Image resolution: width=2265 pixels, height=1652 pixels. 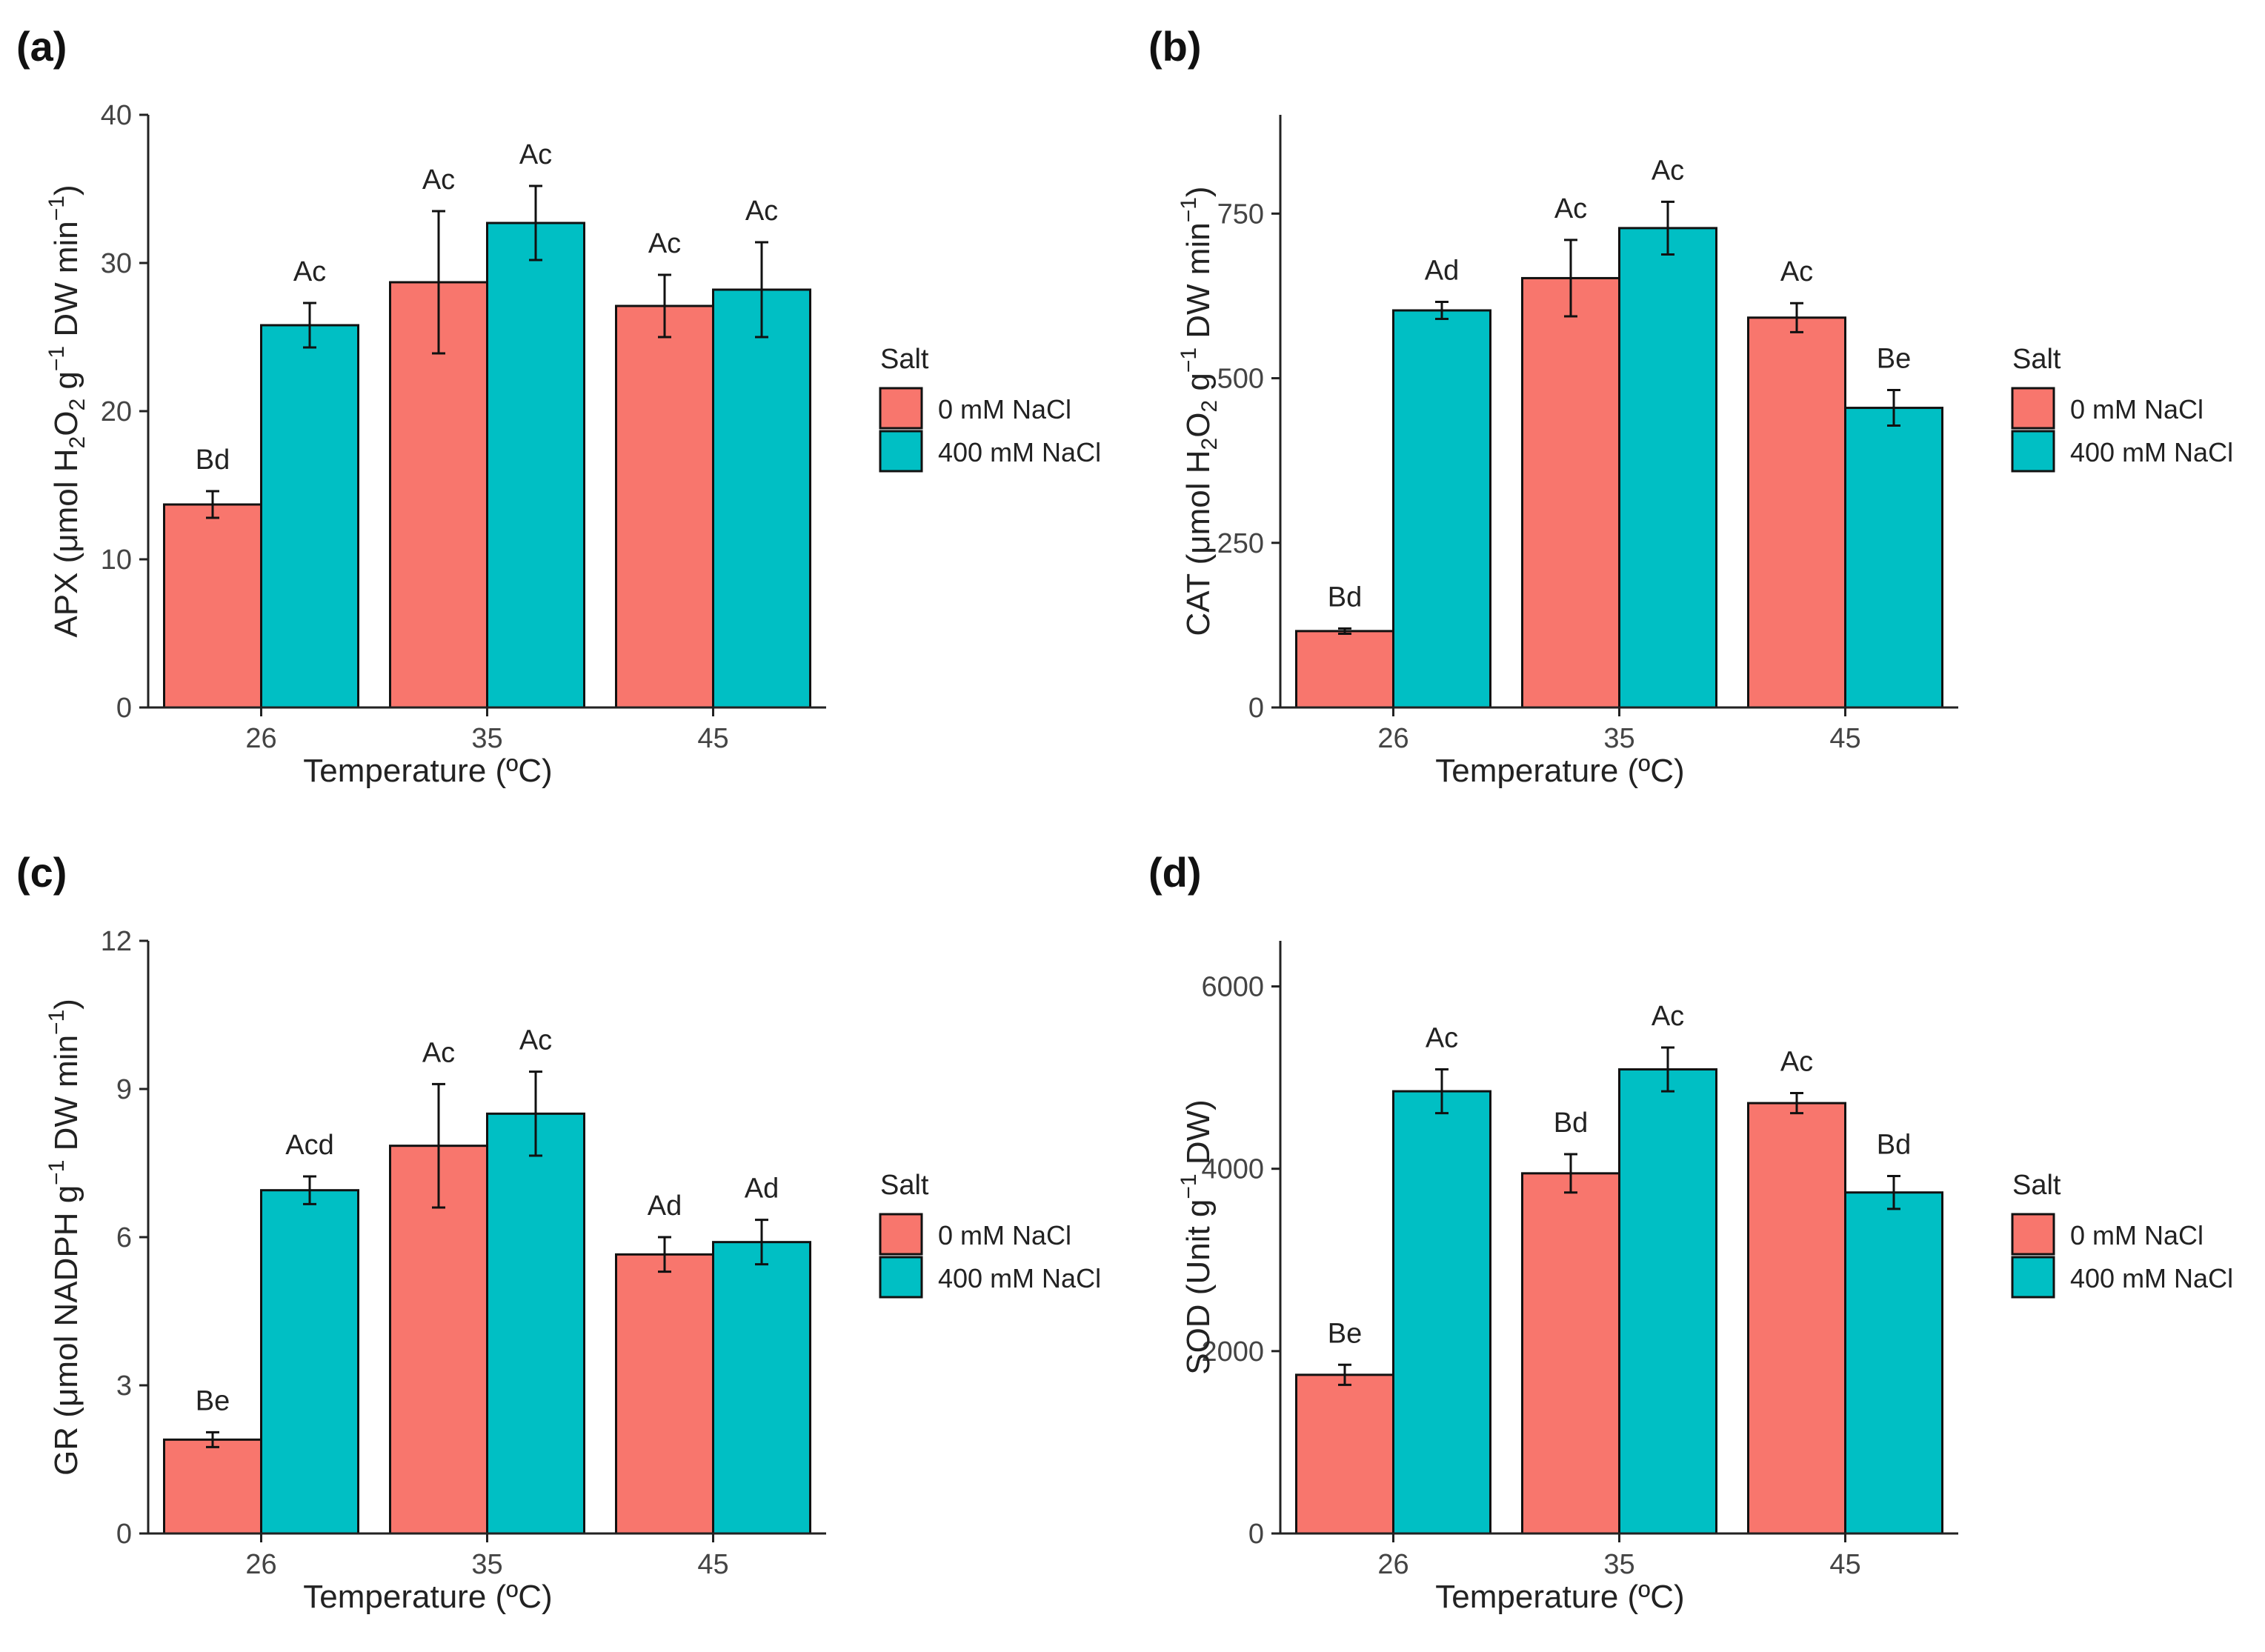 I want to click on y-tick-label: 4000, so click(x=1232, y=1169).